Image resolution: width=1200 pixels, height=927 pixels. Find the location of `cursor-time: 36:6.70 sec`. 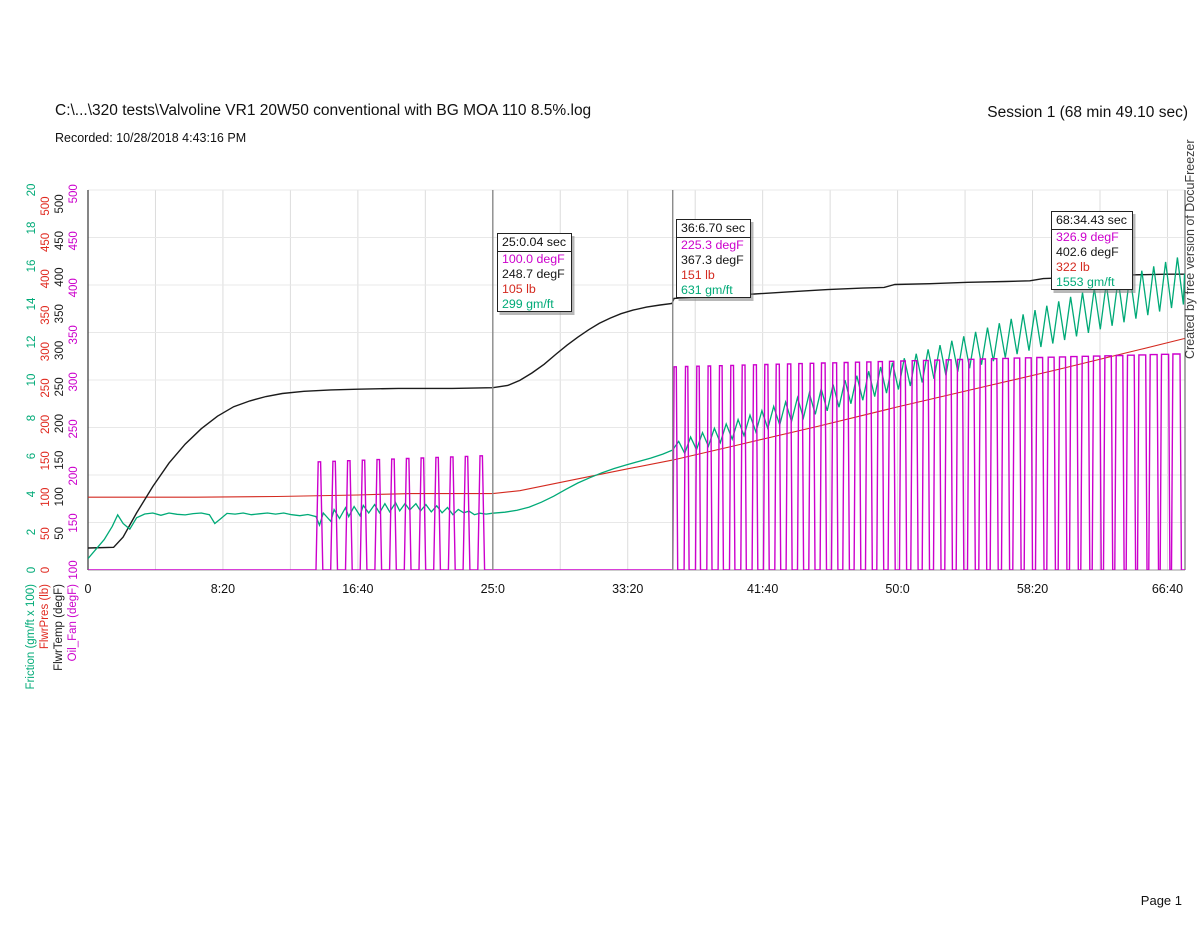

cursor-time: 36:6.70 sec is located at coordinates (714, 229).